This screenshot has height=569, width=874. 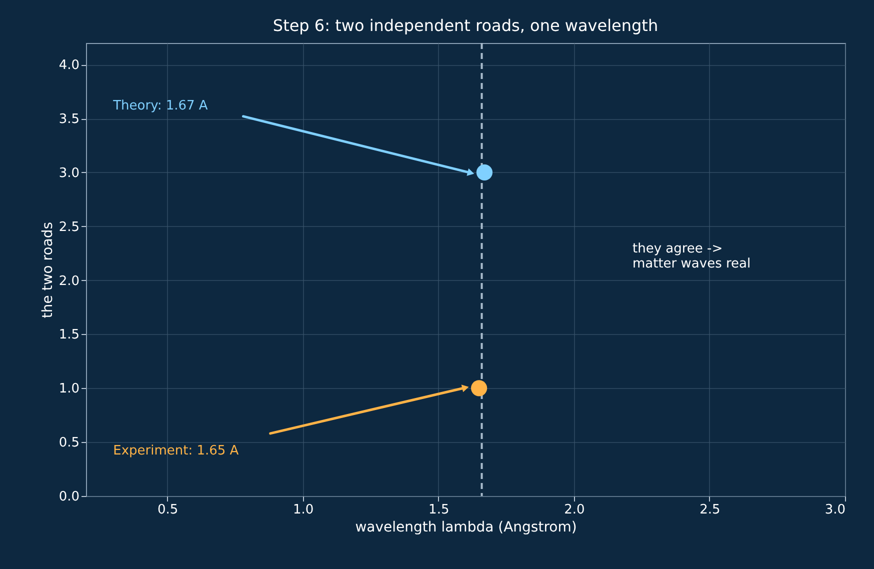 What do you see at coordinates (48, 270) in the screenshot?
I see `y-axis-title: the two roads` at bounding box center [48, 270].